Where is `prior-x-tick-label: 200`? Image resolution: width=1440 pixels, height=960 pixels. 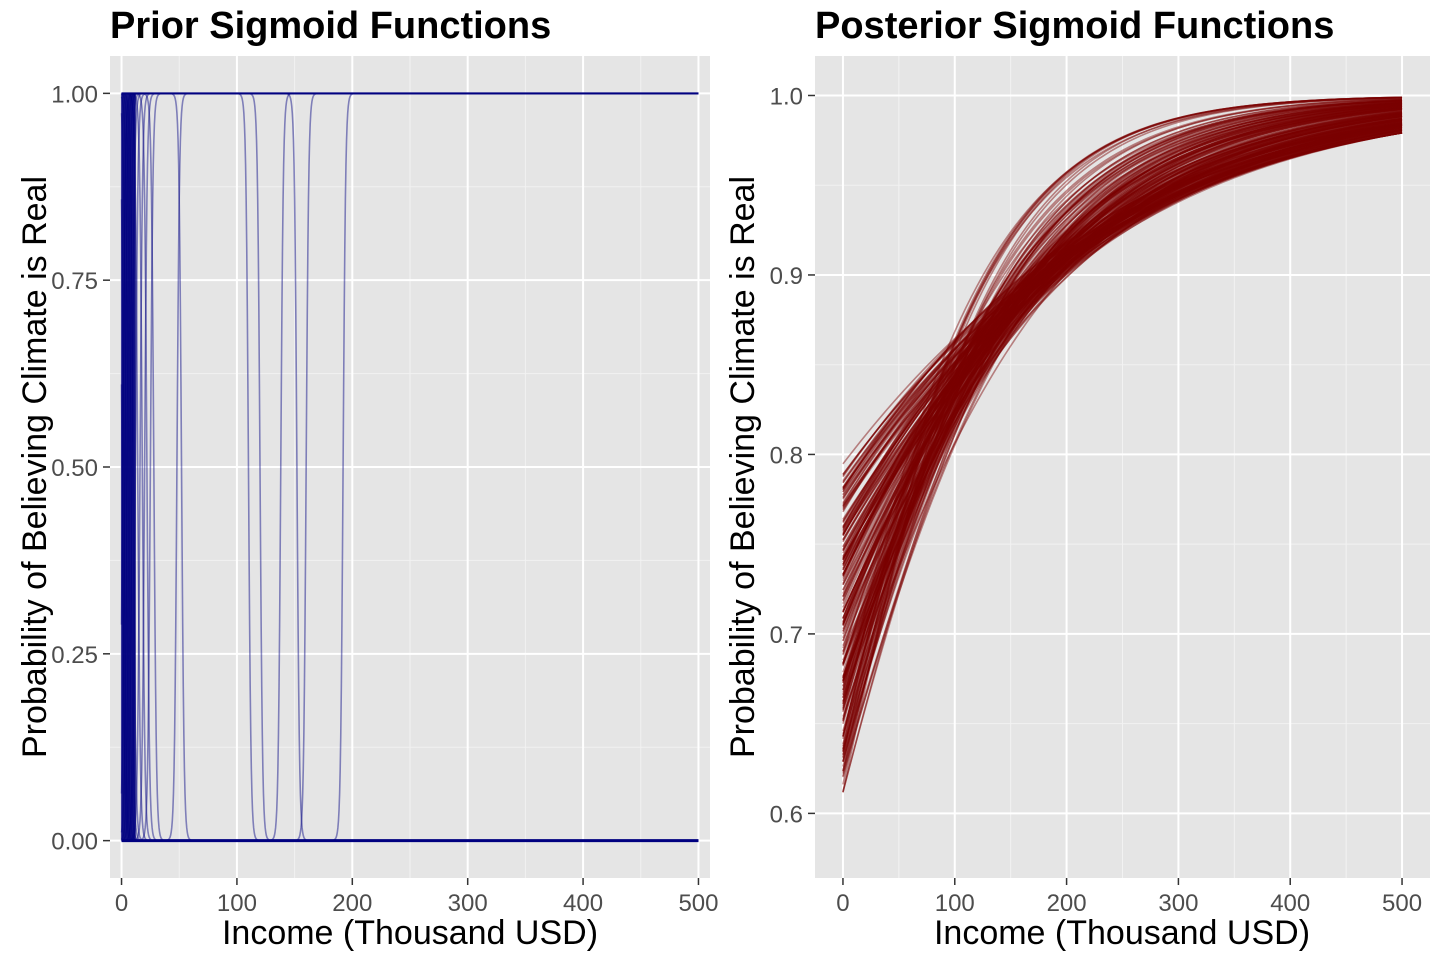 prior-x-tick-label: 200 is located at coordinates (352, 903).